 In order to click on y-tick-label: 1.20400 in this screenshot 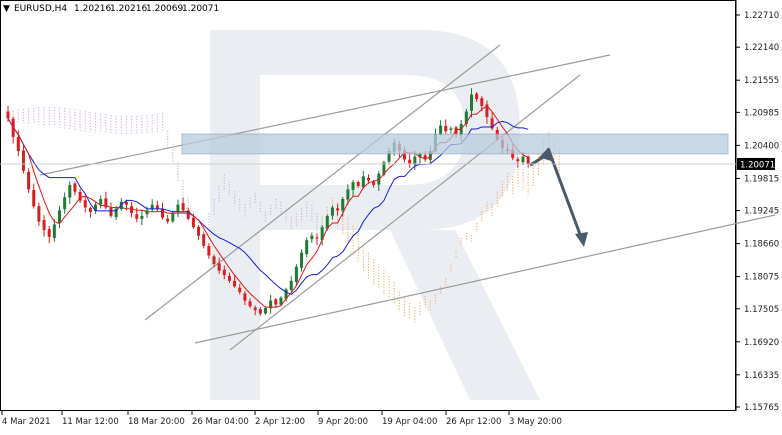, I will do `click(761, 146)`.